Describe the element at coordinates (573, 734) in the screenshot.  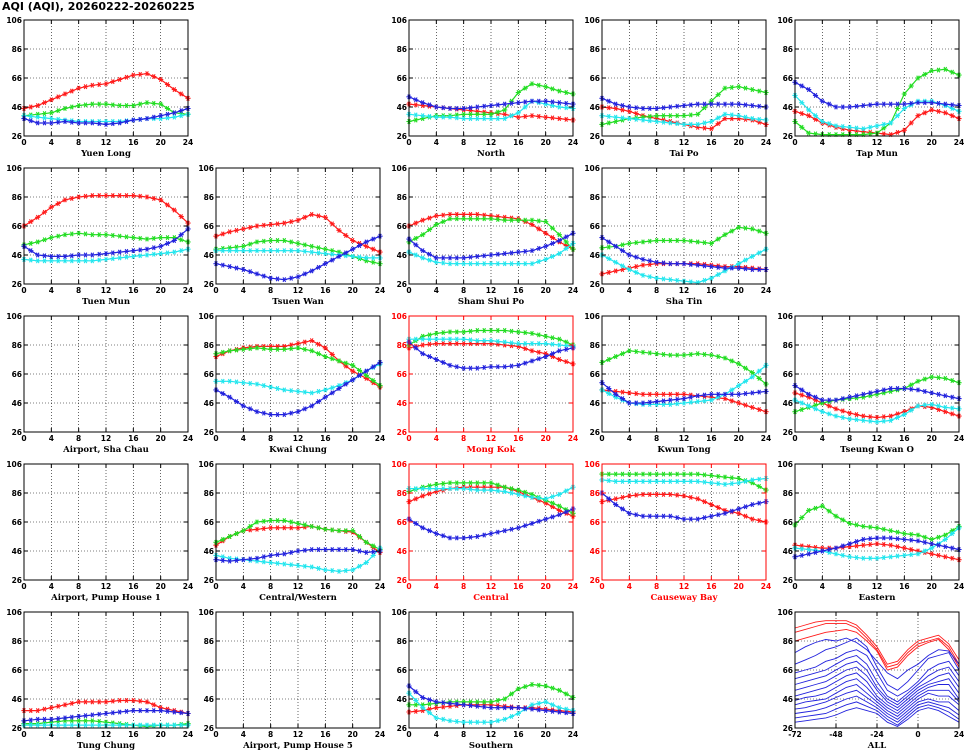
I see `x-tick-label: 24` at that location.